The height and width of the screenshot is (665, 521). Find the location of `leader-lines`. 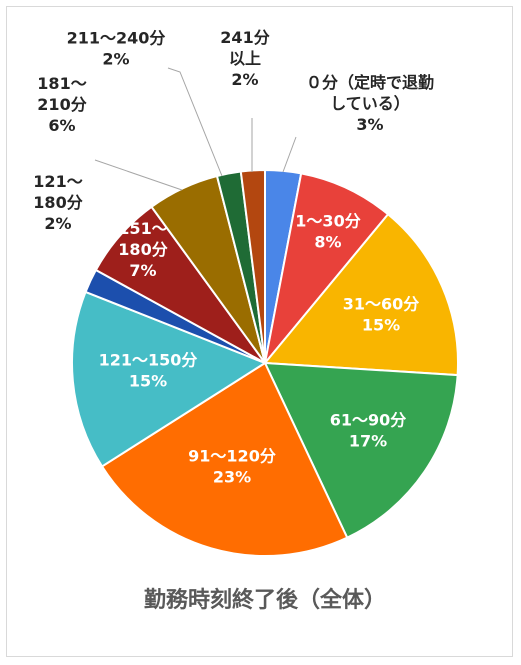

leader-lines is located at coordinates (195, 129).